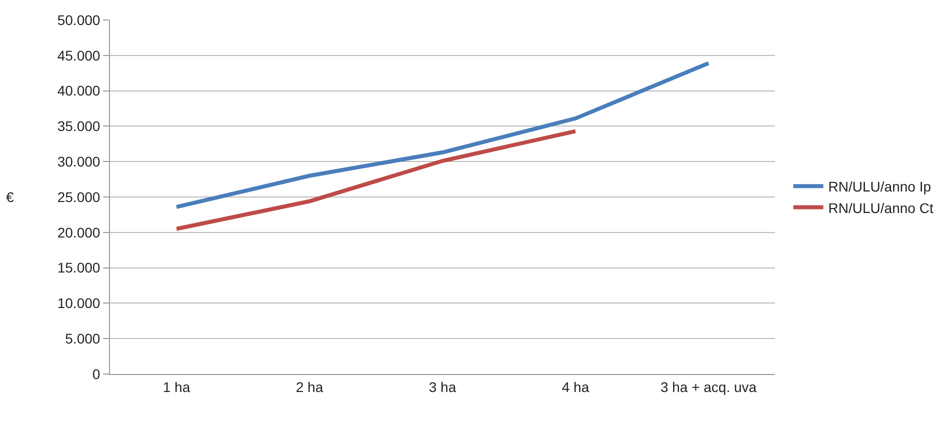 This screenshot has height=429, width=949. Describe the element at coordinates (78, 162) in the screenshot. I see `y-tick-label: 30.000` at that location.